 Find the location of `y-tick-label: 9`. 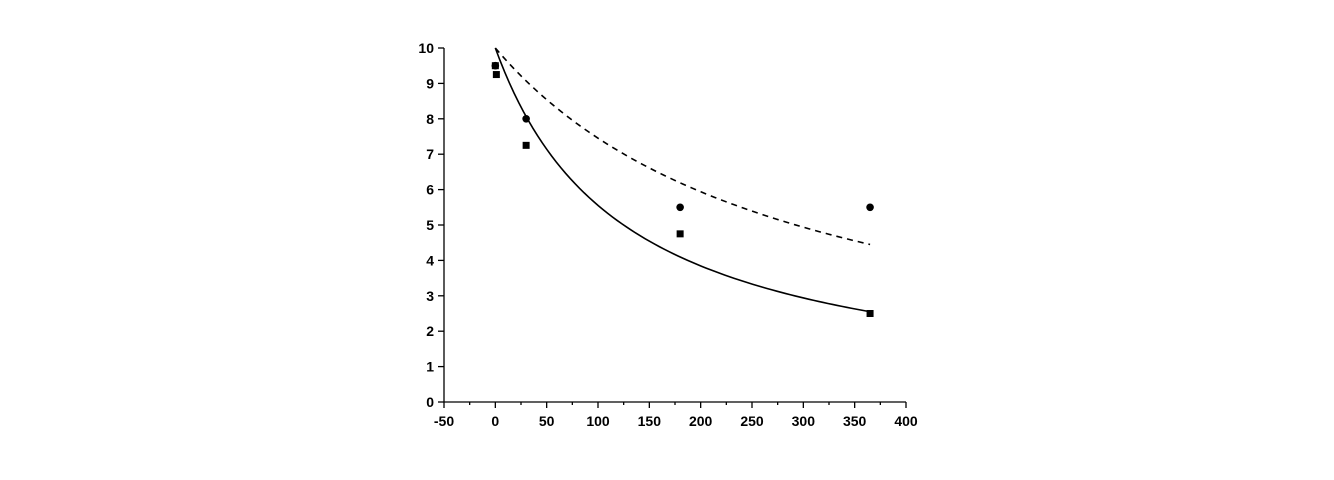

y-tick-label: 9 is located at coordinates (430, 83).